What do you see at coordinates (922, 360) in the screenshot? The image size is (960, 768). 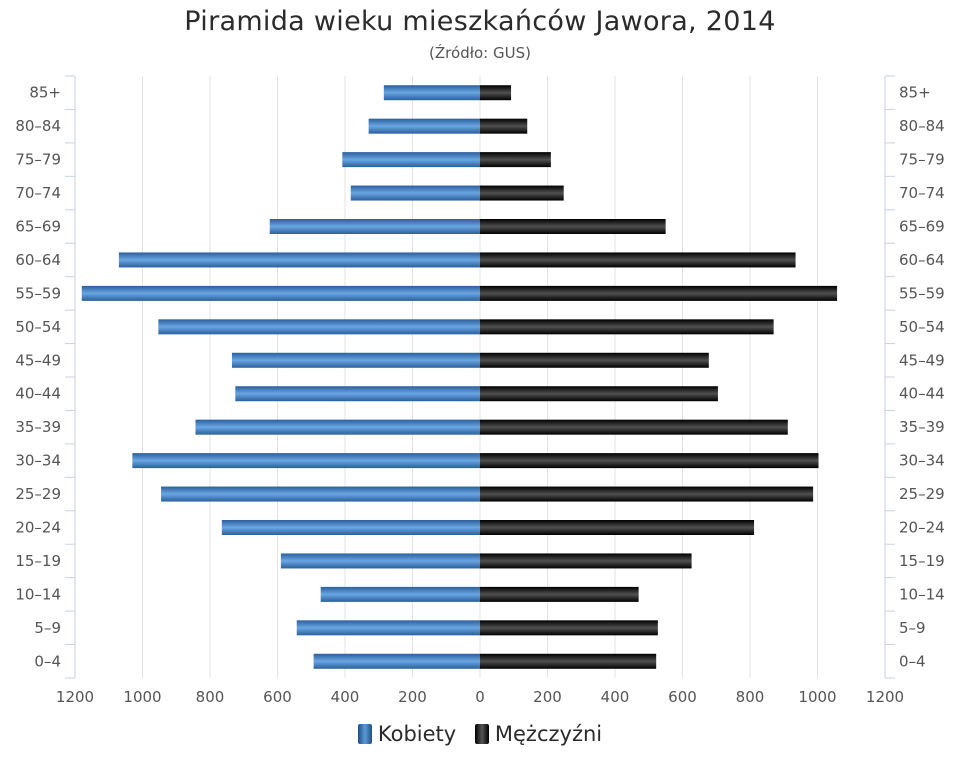 I see `category-label-right: 45–49` at bounding box center [922, 360].